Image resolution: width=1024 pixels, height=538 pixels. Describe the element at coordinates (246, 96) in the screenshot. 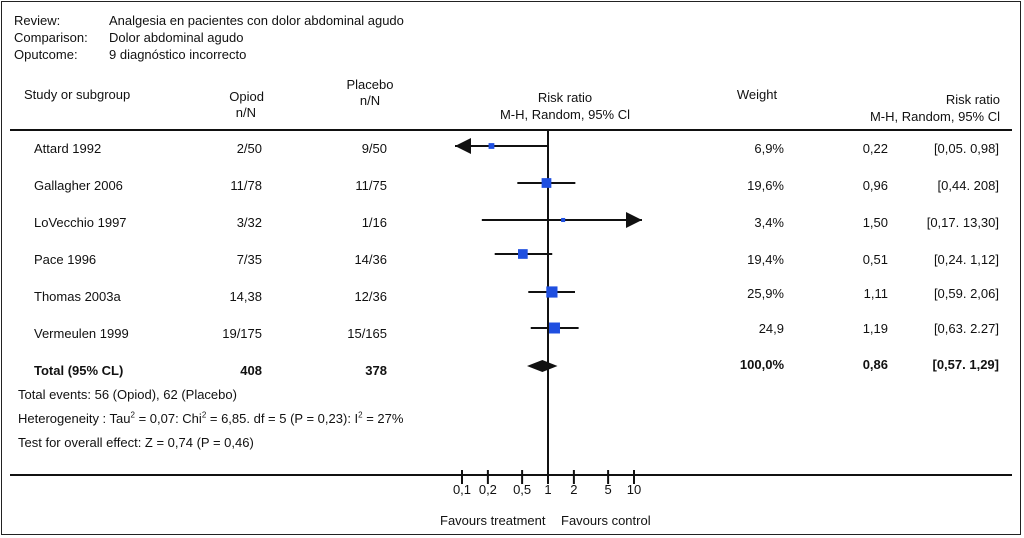

I see `col-opiod-header: Opiod` at that location.